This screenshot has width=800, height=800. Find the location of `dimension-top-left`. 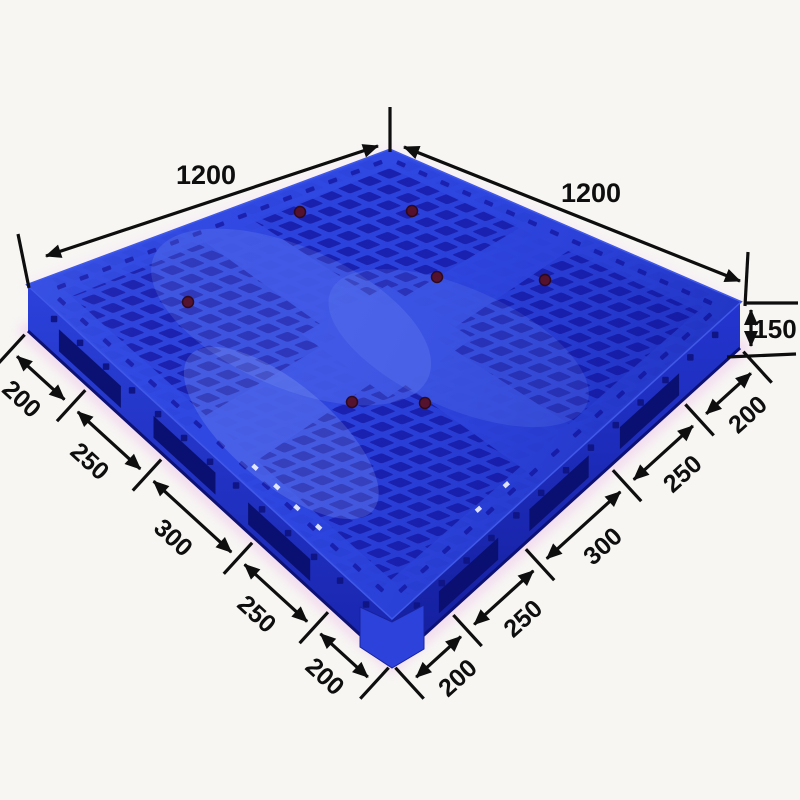

dimension-top-left is located at coordinates (204, 198).